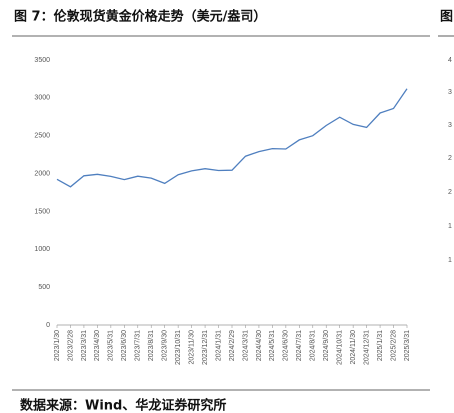 The height and width of the screenshot is (413, 454). Describe the element at coordinates (42, 98) in the screenshot. I see `y-tick-label: 3000` at that location.